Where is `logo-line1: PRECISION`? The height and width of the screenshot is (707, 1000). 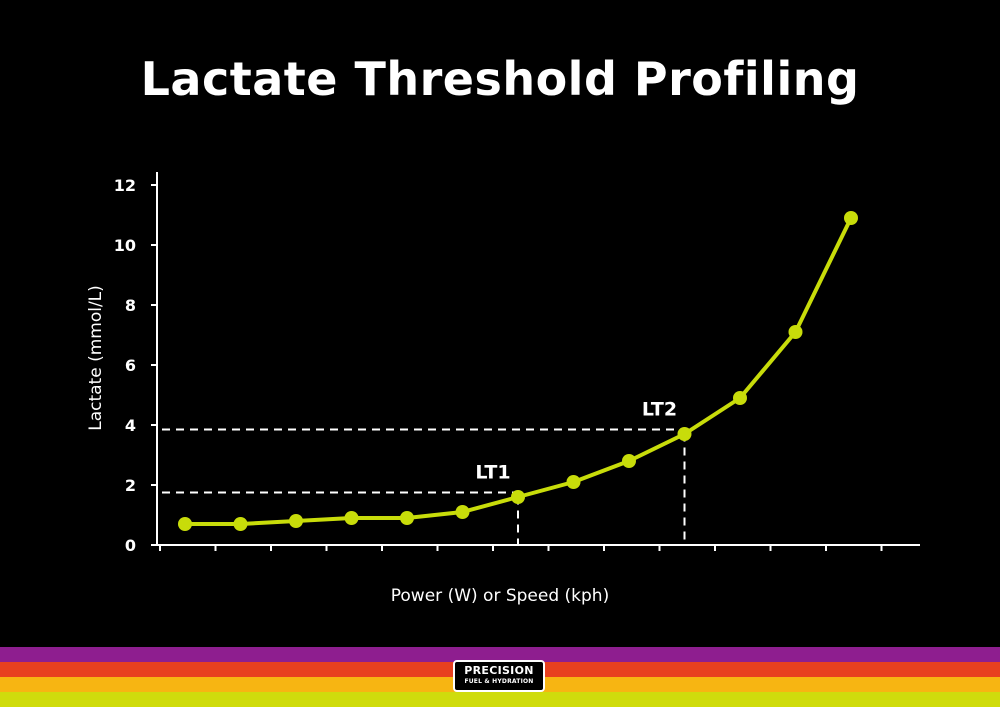
logo-line1: PRECISION is located at coordinates (499, 670).